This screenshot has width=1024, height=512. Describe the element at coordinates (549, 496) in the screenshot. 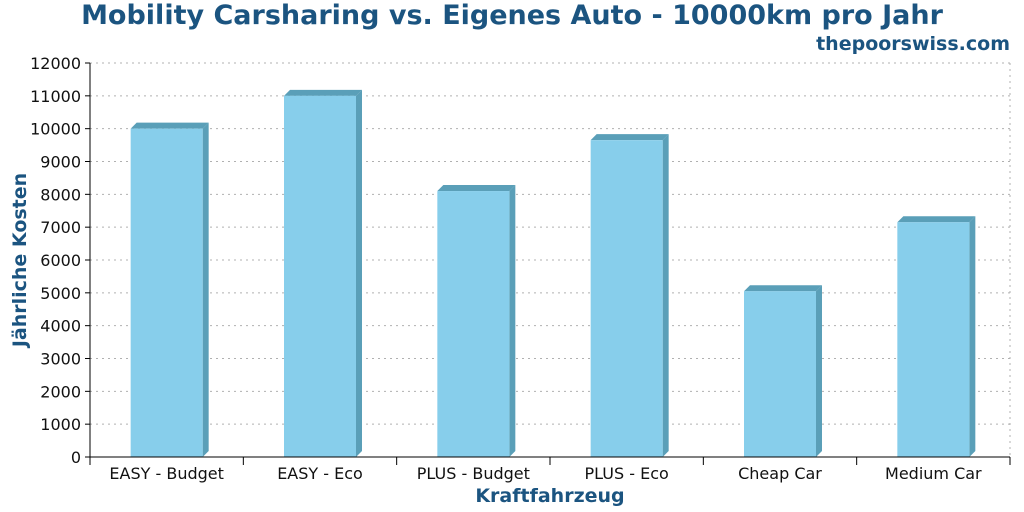

I see `x-axis-title: Kraftfahrzeug` at that location.